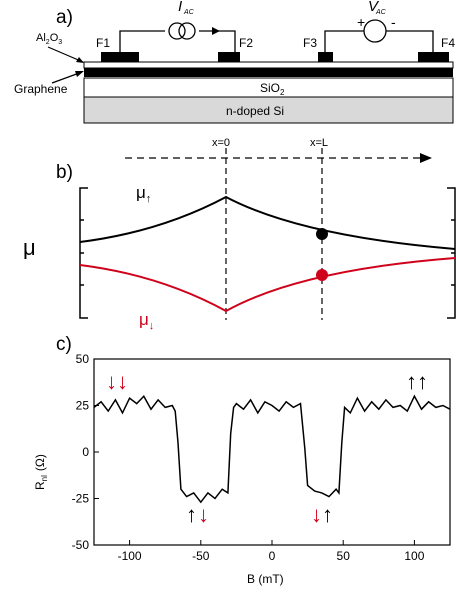 The image size is (456, 593). What do you see at coordinates (310, 43) in the screenshot?
I see `contact-f3-label: F3` at bounding box center [310, 43].